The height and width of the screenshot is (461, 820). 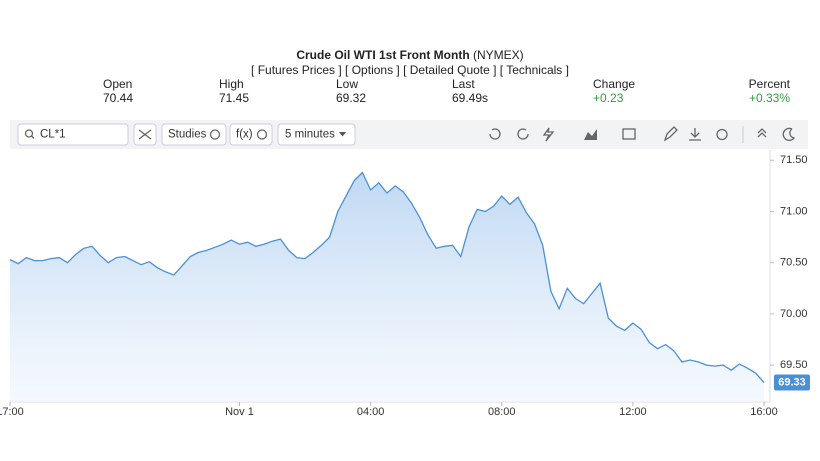 I want to click on exchange: (NYMEX), so click(x=498, y=55).